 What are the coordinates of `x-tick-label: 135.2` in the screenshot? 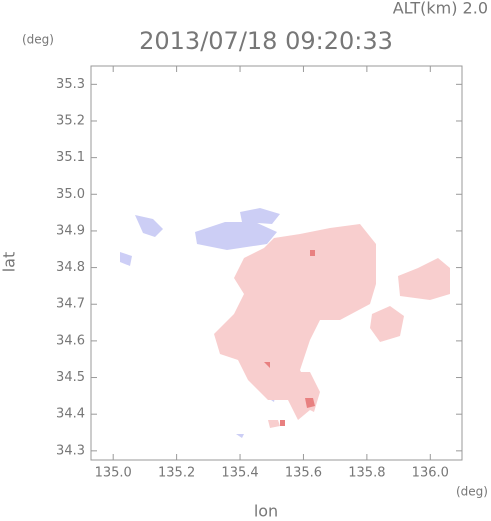 It's located at (176, 473).